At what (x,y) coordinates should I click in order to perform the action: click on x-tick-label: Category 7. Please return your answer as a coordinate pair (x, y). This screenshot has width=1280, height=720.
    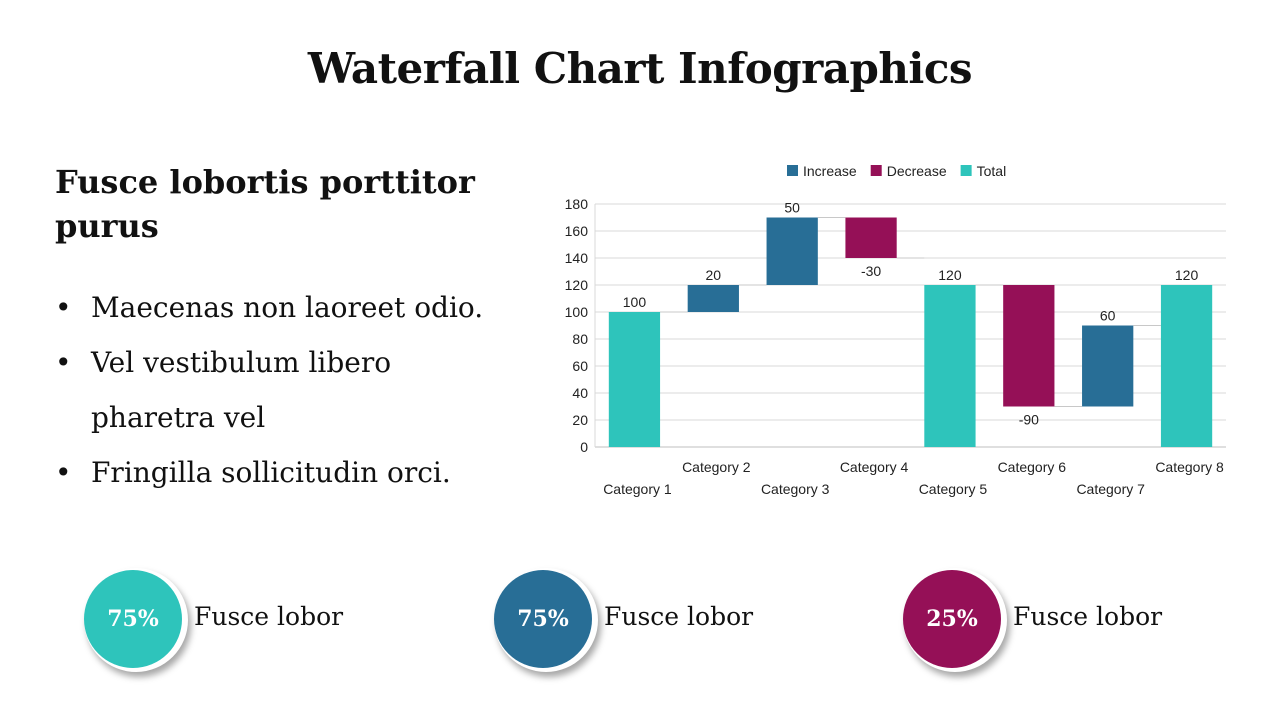
    Looking at the image, I should click on (1110, 489).